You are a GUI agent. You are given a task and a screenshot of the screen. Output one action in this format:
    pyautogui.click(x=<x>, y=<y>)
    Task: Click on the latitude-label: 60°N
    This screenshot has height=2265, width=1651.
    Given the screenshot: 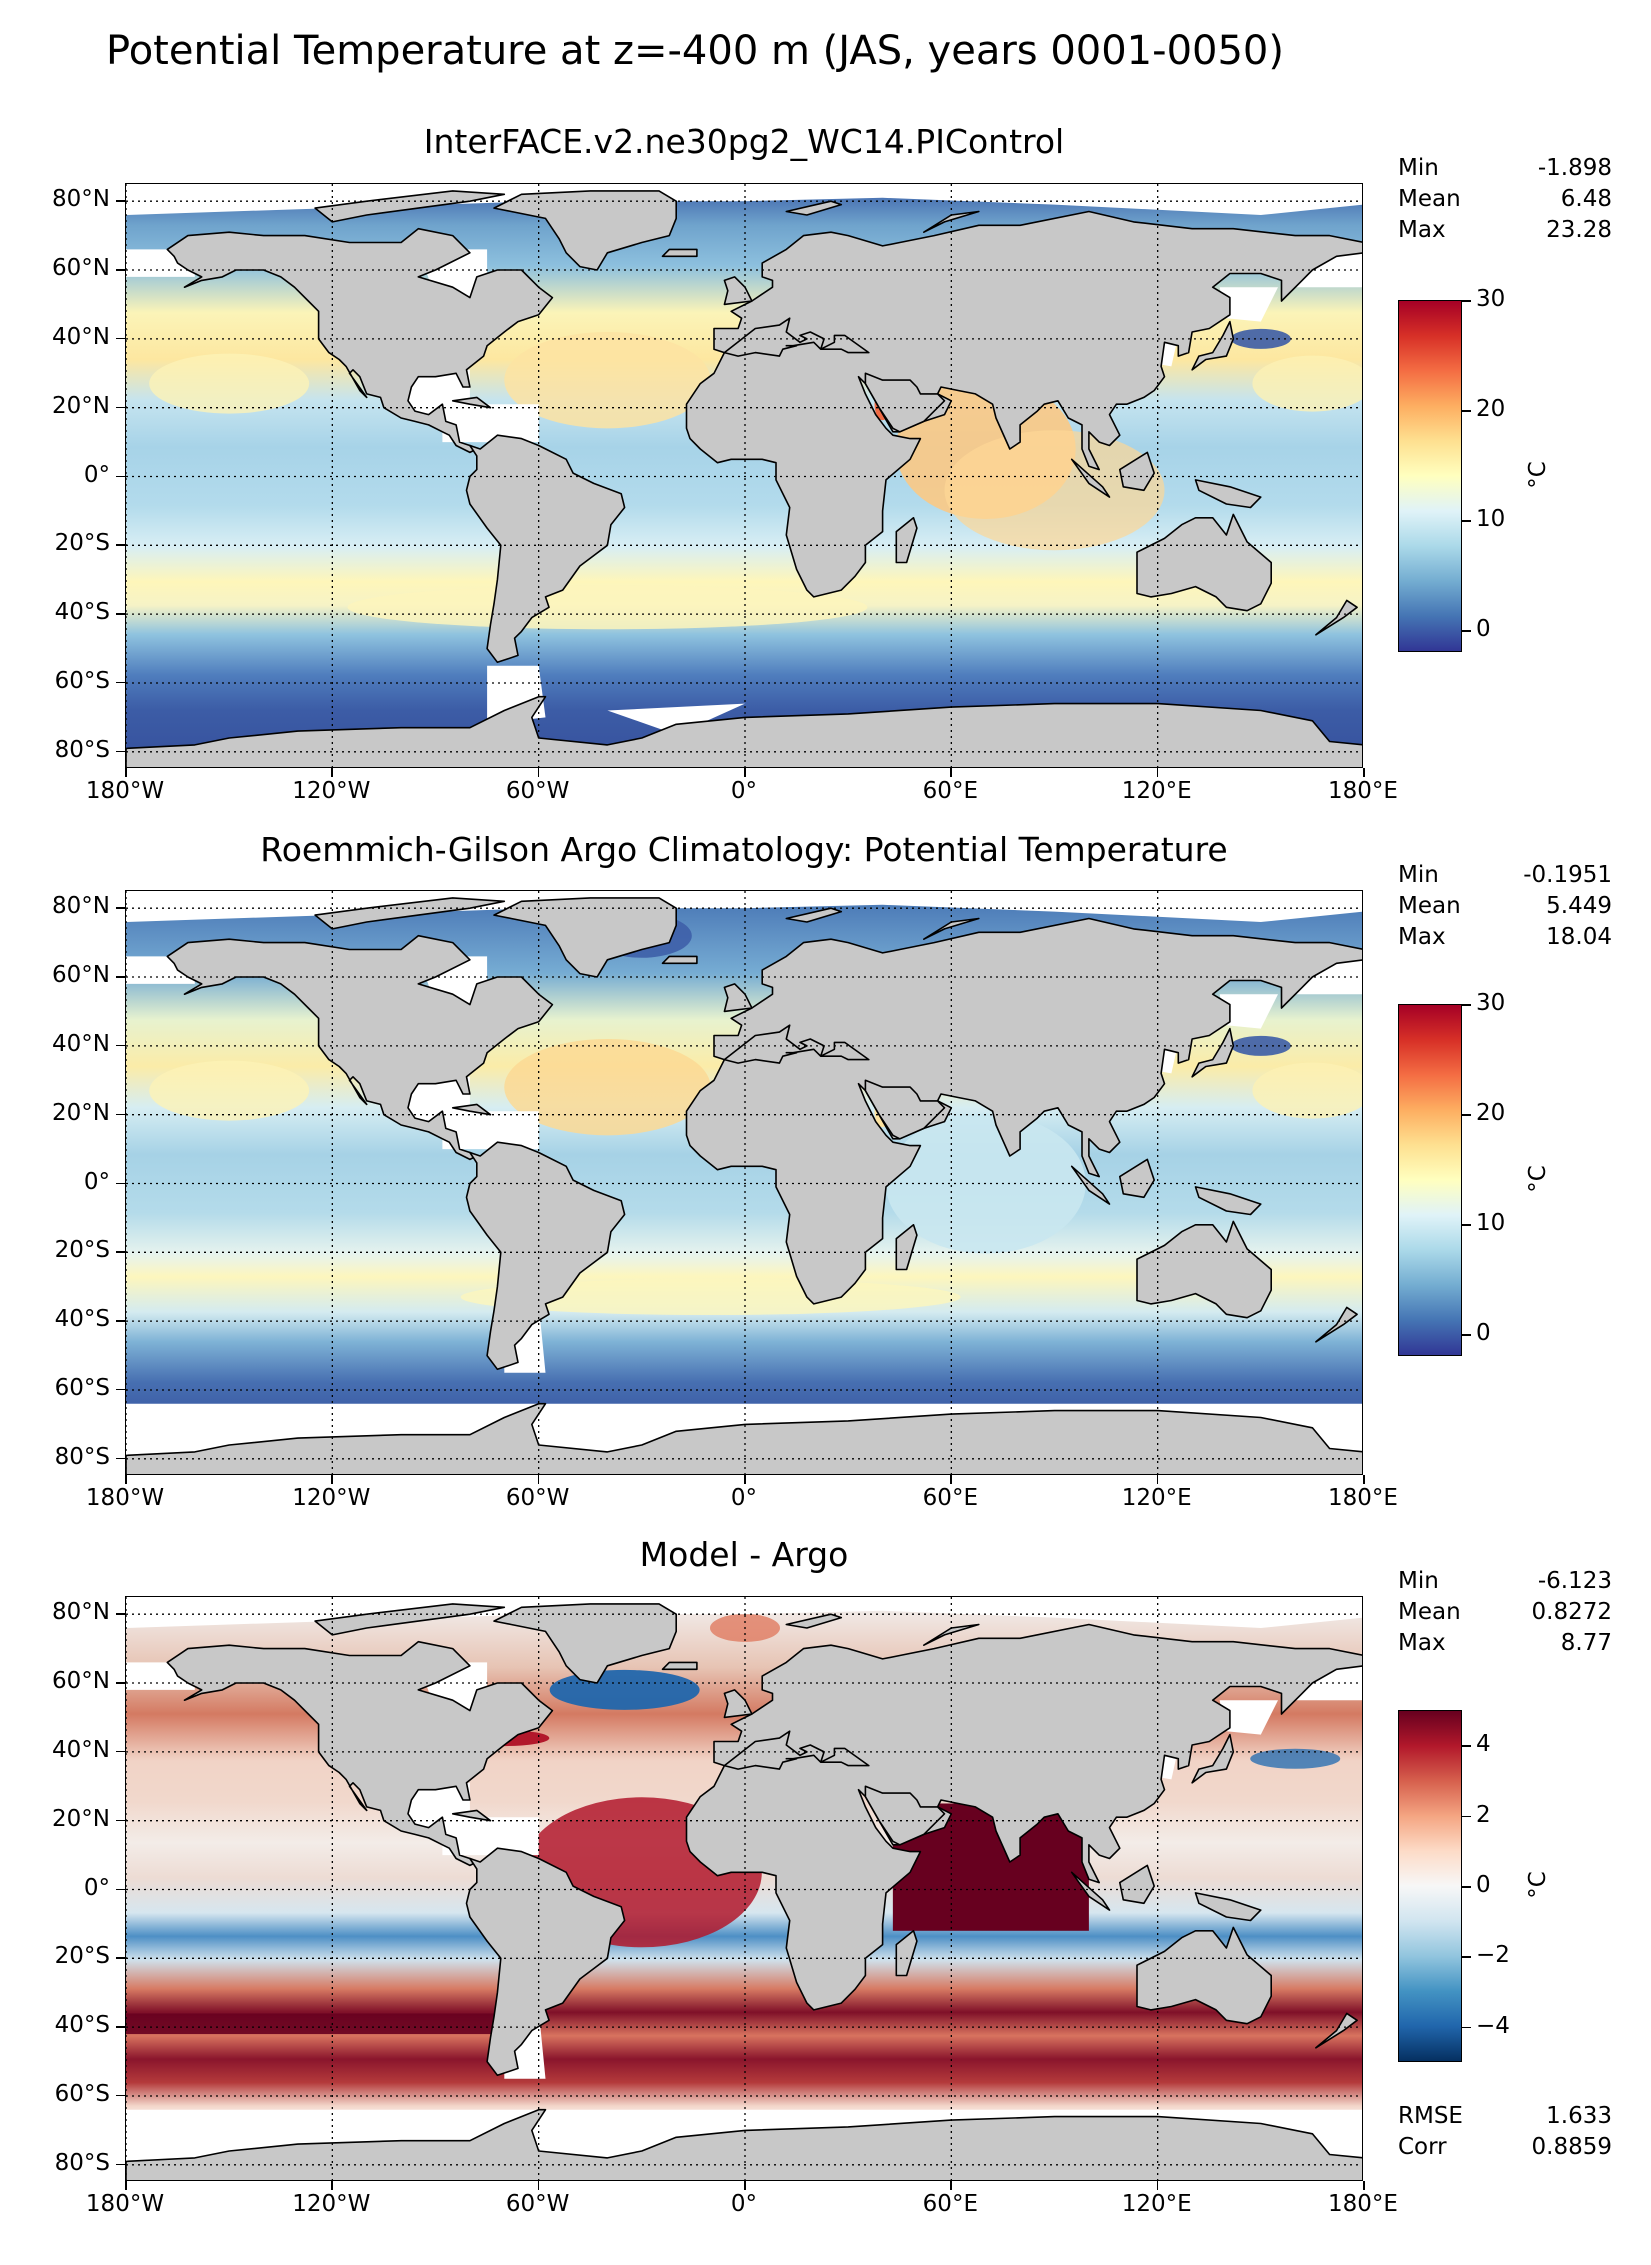 What is the action you would take?
    pyautogui.click(x=81, y=1681)
    